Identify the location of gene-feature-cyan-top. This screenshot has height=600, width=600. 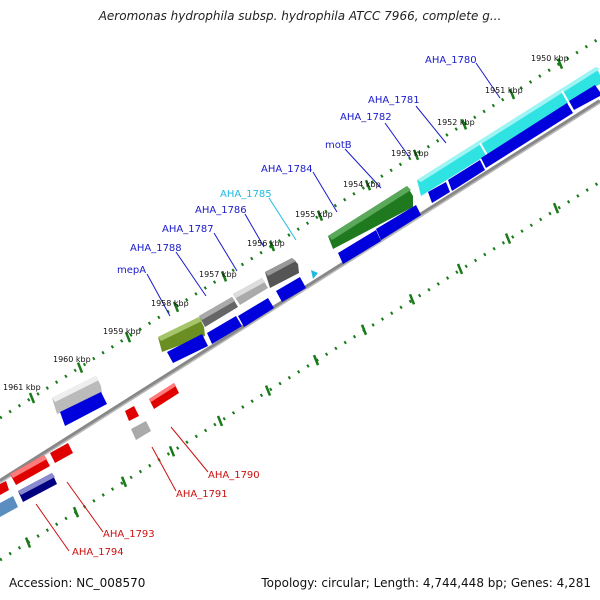
(508, 124).